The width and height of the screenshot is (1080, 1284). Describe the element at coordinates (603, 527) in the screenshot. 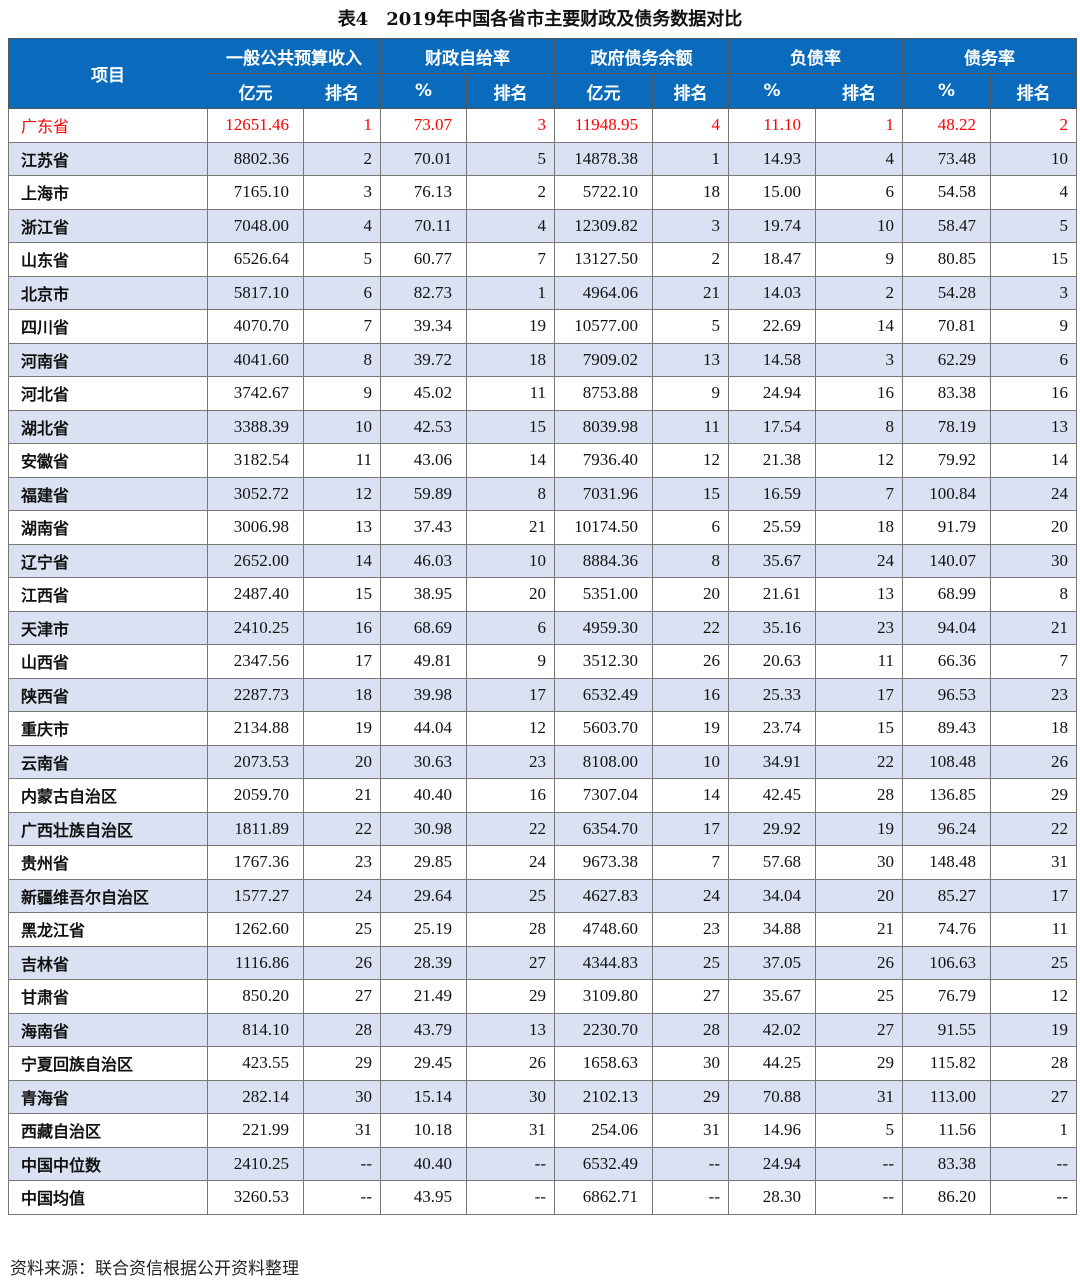

I see `value-cell: 10174.50` at that location.